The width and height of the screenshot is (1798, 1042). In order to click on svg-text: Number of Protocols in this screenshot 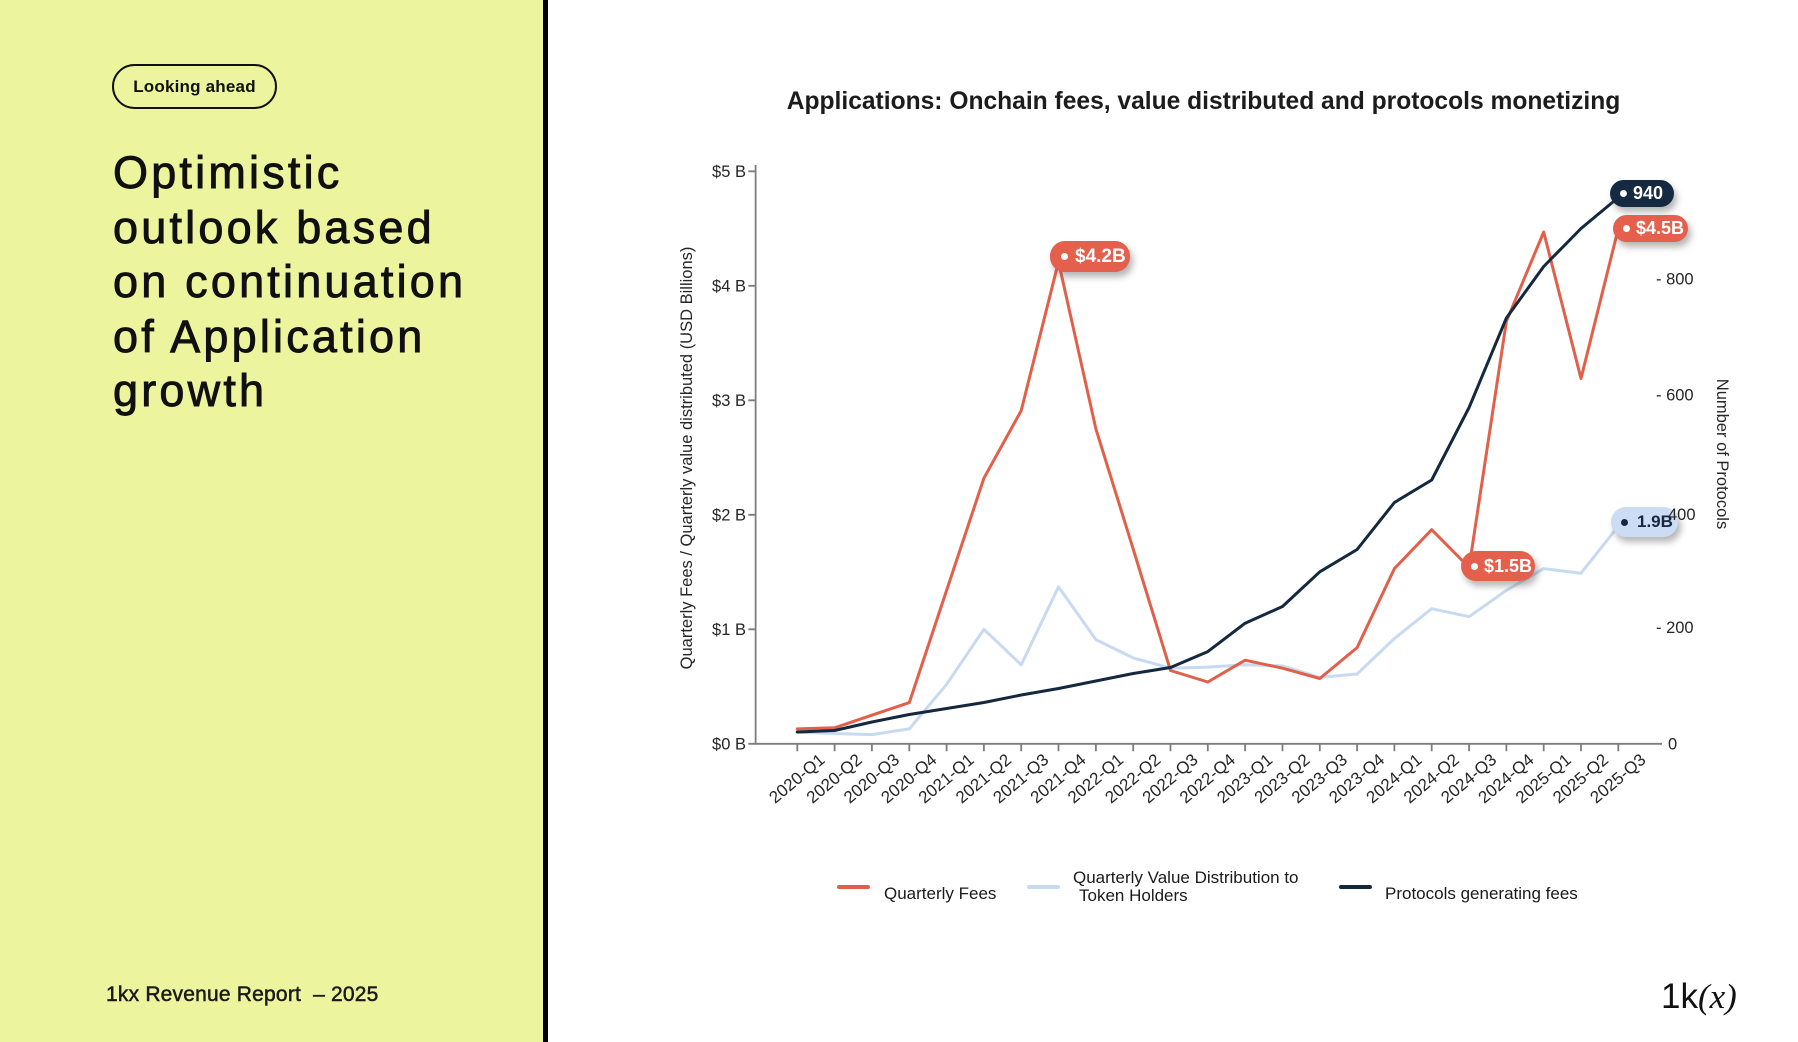, I will do `click(1722, 454)`.